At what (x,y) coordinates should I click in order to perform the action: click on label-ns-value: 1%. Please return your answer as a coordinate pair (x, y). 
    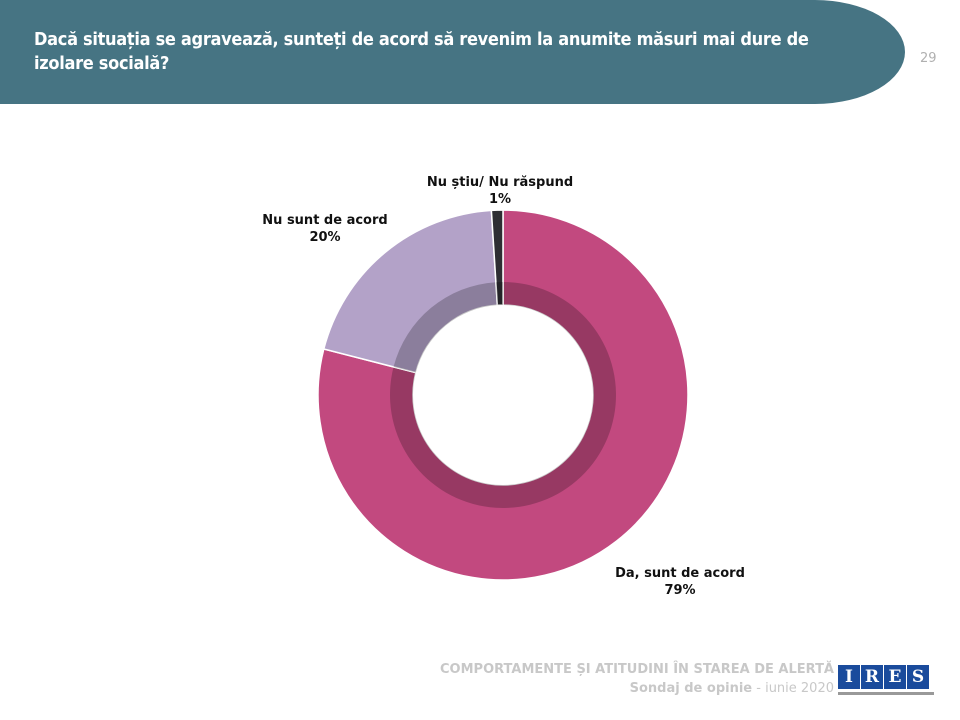
    Looking at the image, I should click on (500, 199).